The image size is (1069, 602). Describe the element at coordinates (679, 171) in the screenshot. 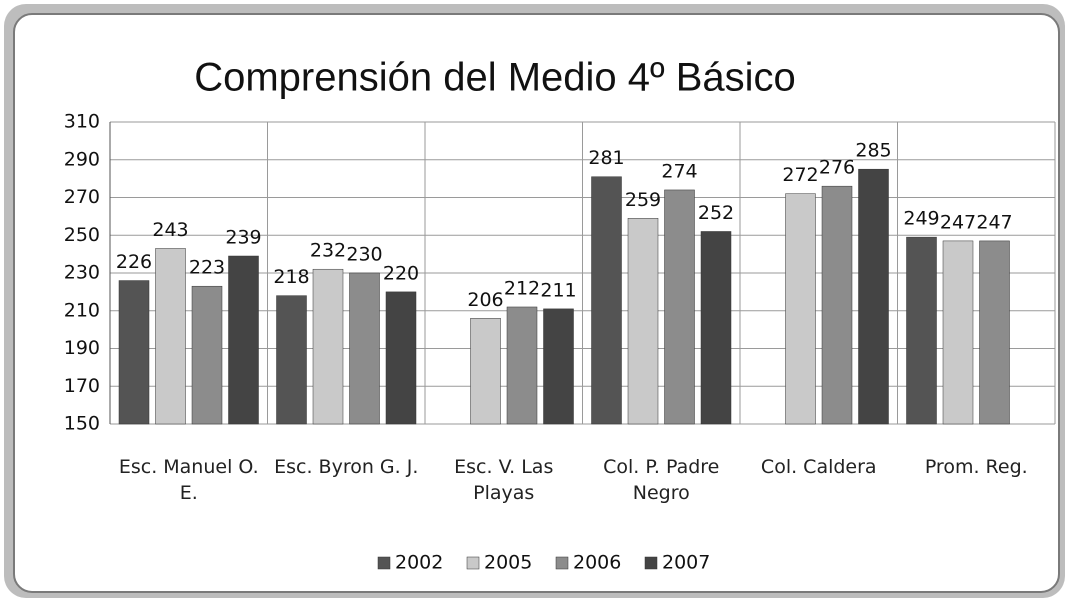

I see `data-label: 274` at that location.